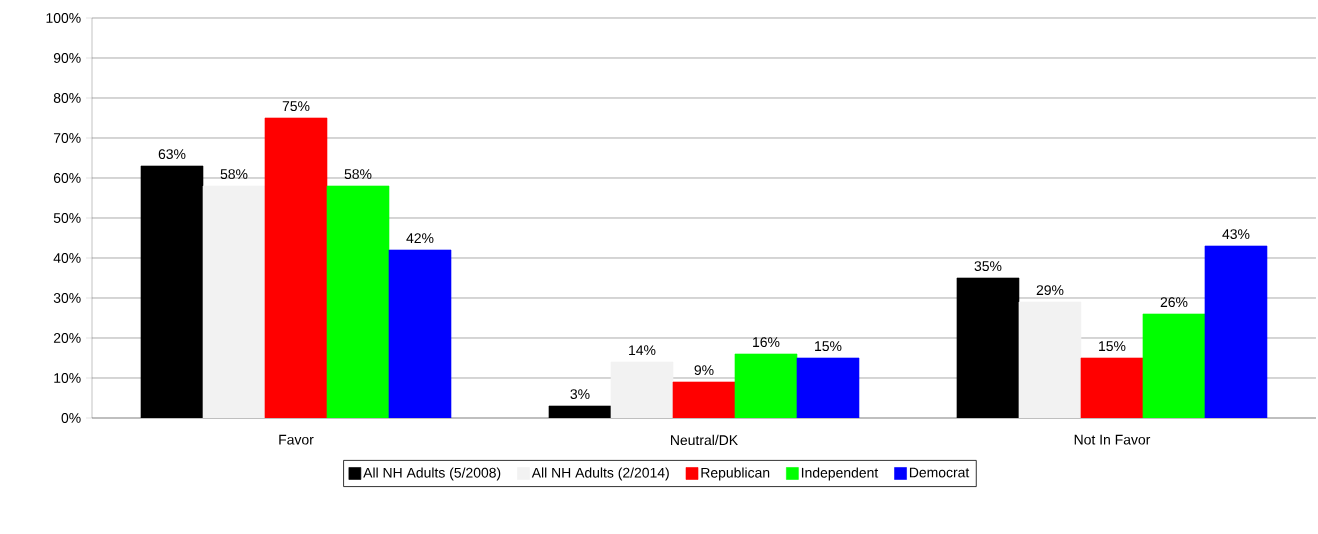 This screenshot has height=534, width=1318. What do you see at coordinates (432, 474) in the screenshot?
I see `legend-label: All NH Adults (5/2008)` at bounding box center [432, 474].